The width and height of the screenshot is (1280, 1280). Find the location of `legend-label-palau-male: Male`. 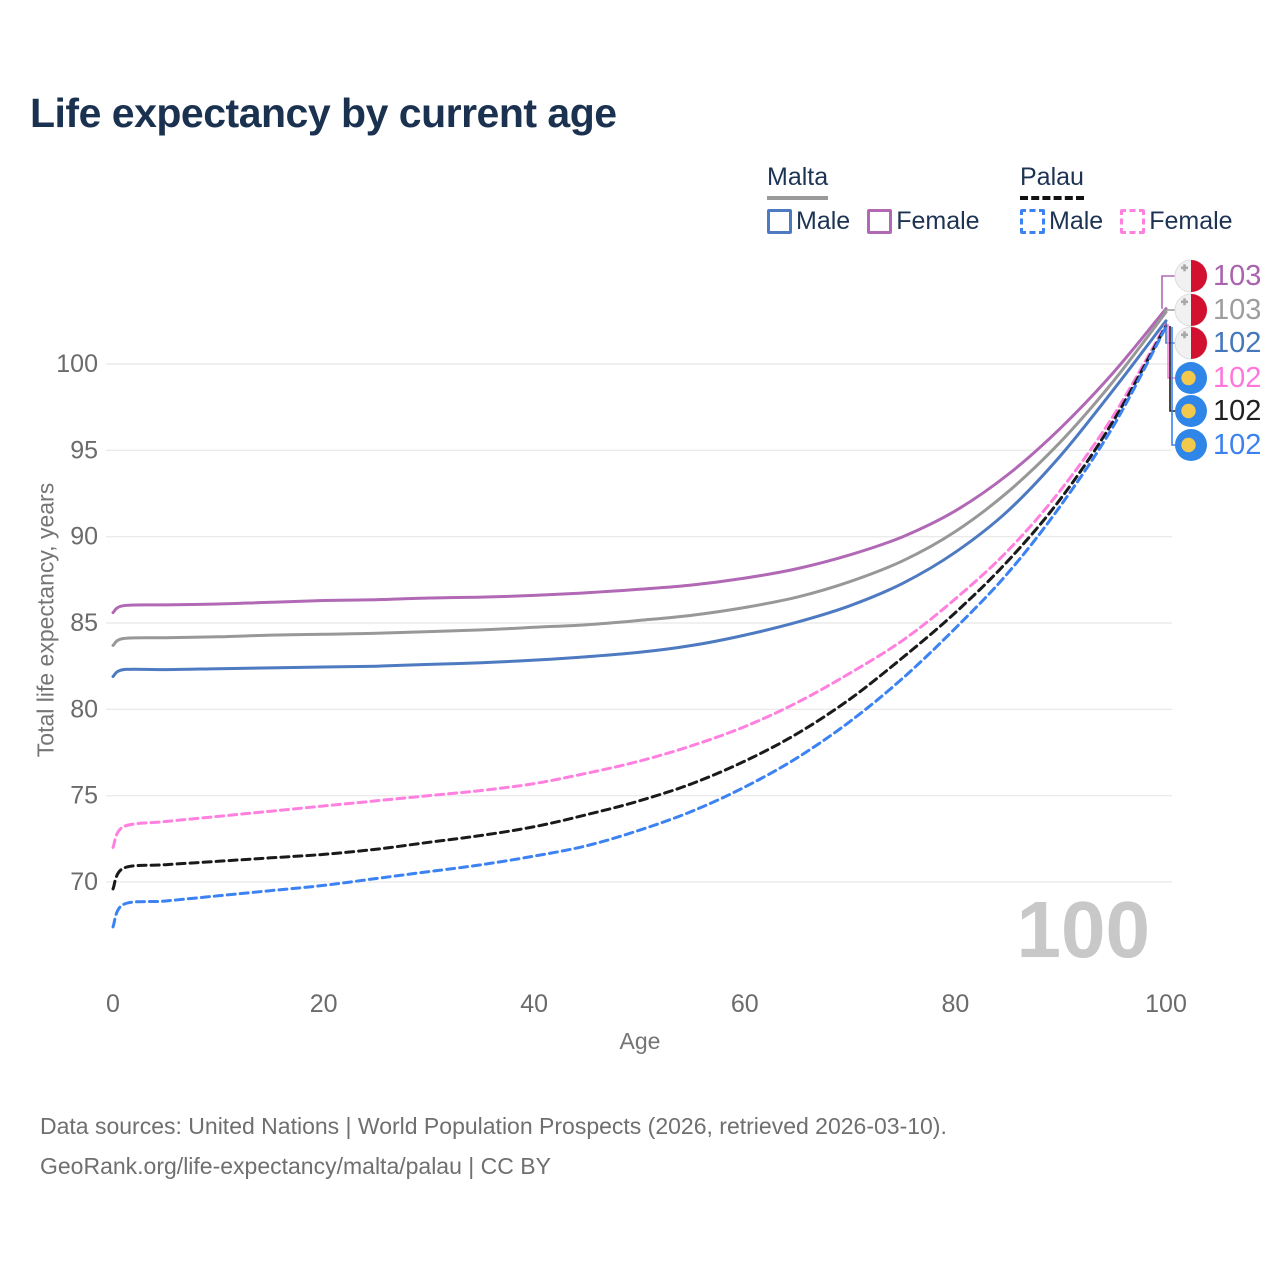

legend-label-palau-male: Male is located at coordinates (1076, 221).